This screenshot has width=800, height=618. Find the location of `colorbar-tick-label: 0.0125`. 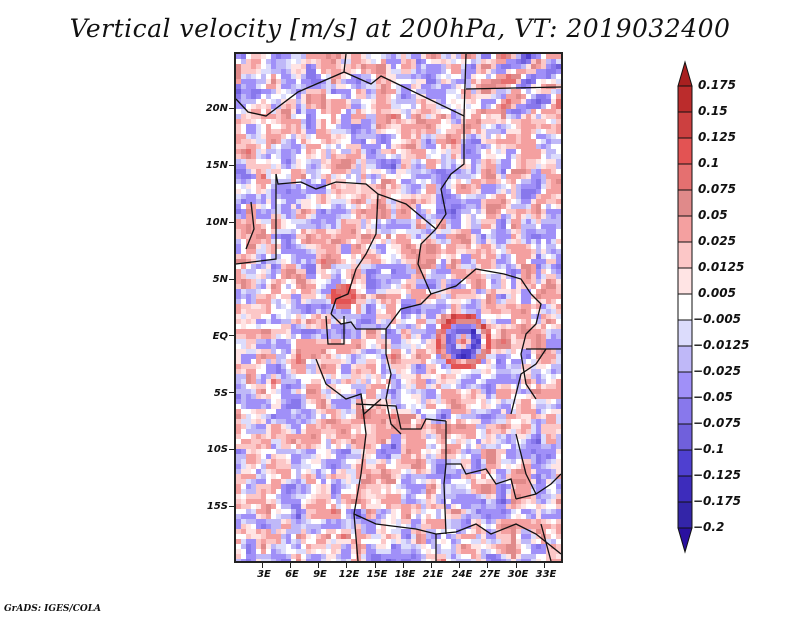

colorbar-tick-label: 0.0125 is located at coordinates (721, 267).